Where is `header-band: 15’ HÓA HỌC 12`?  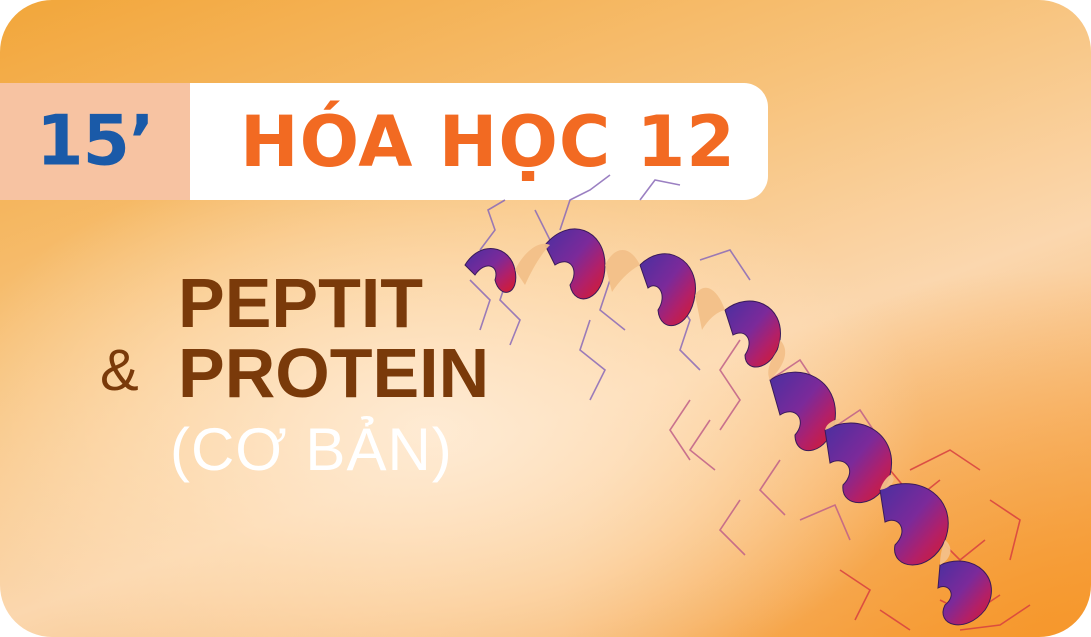
header-band: 15’ HÓA HỌC 12 is located at coordinates (384, 141).